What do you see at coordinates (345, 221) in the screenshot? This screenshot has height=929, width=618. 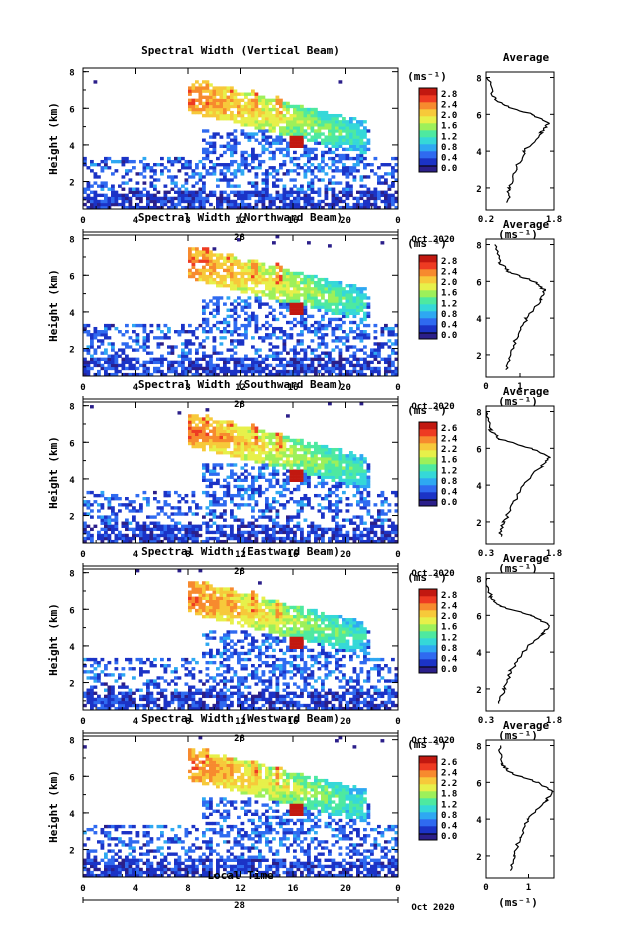 I see `x-tick-label: 20` at bounding box center [345, 221].